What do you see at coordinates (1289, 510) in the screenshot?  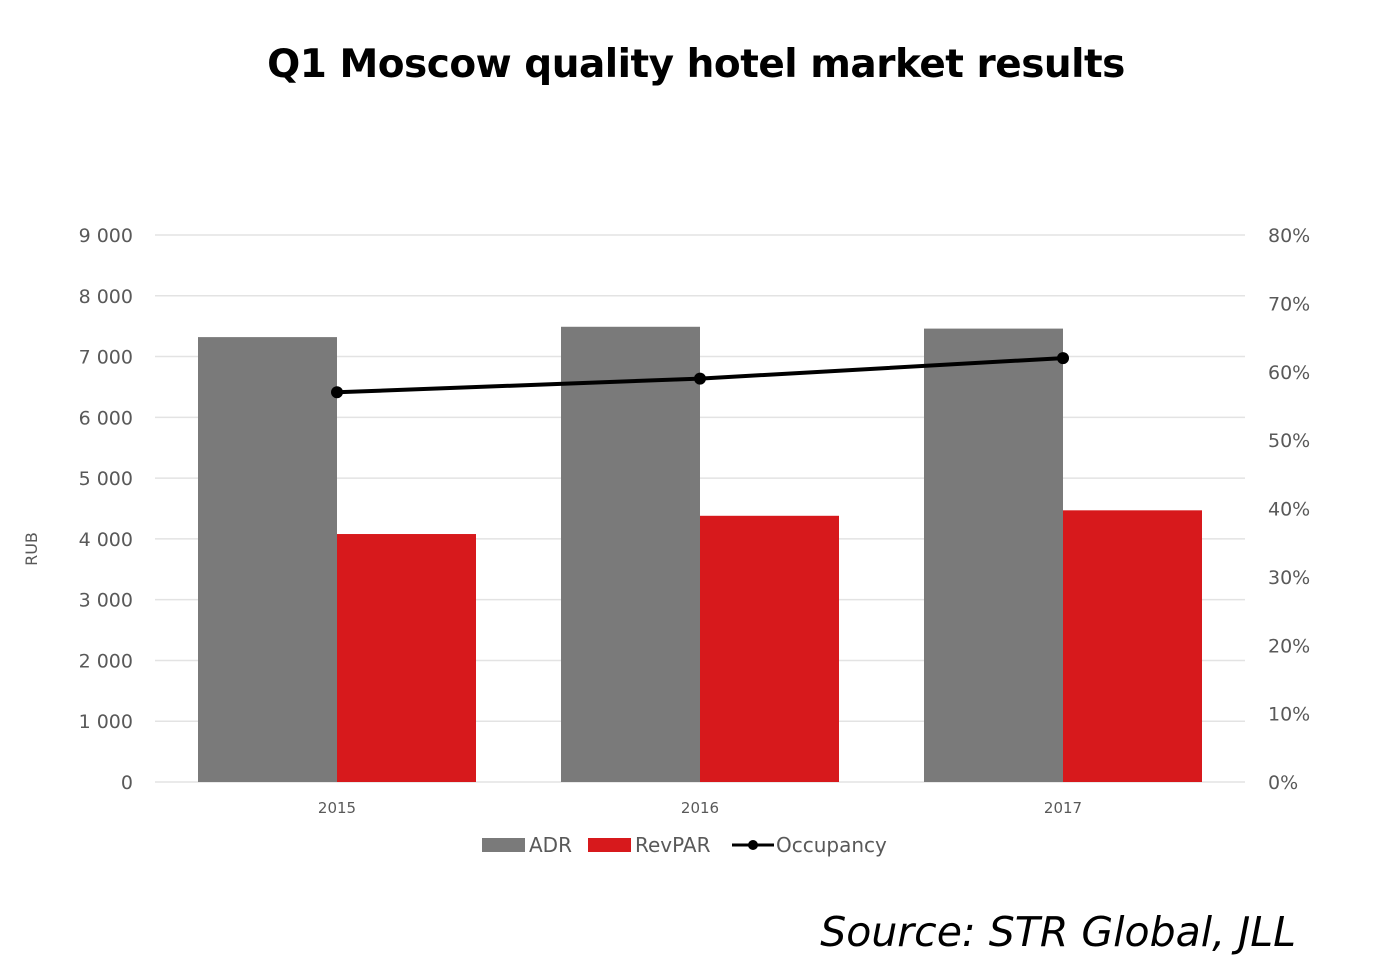 I see `y2-tick-label: 40%` at bounding box center [1289, 510].